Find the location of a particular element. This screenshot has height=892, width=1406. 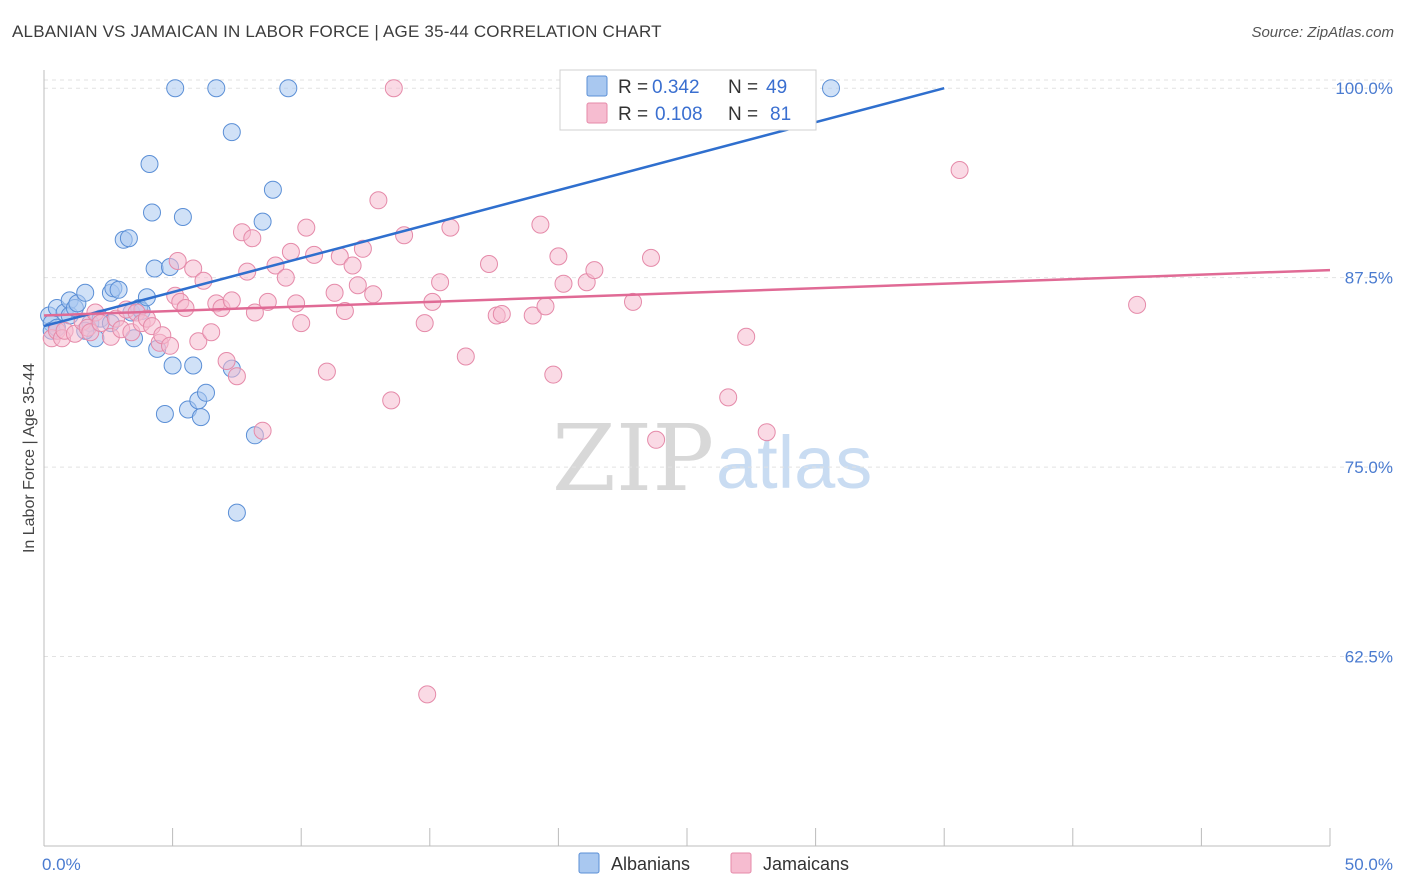

bottom-legend-albanians: Albanians is located at coordinates (650, 864).